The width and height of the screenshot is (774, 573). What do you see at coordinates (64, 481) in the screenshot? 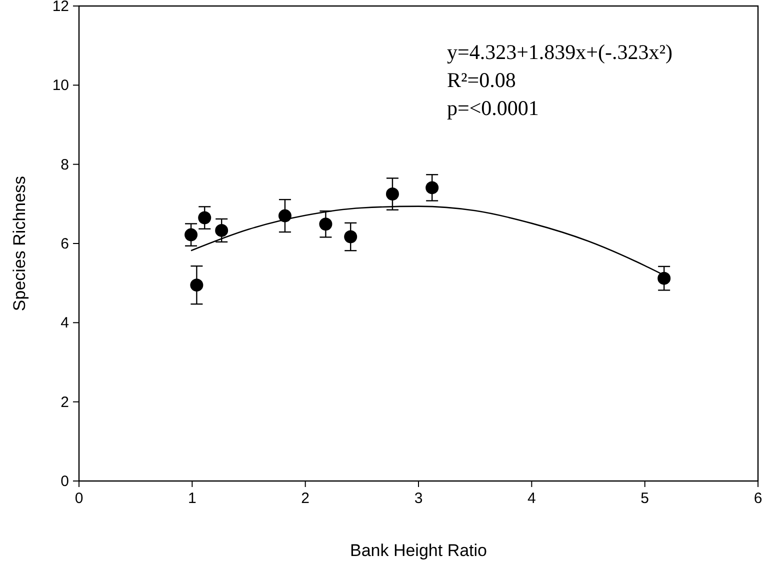
I see `y-tick-label: 0` at bounding box center [64, 481].